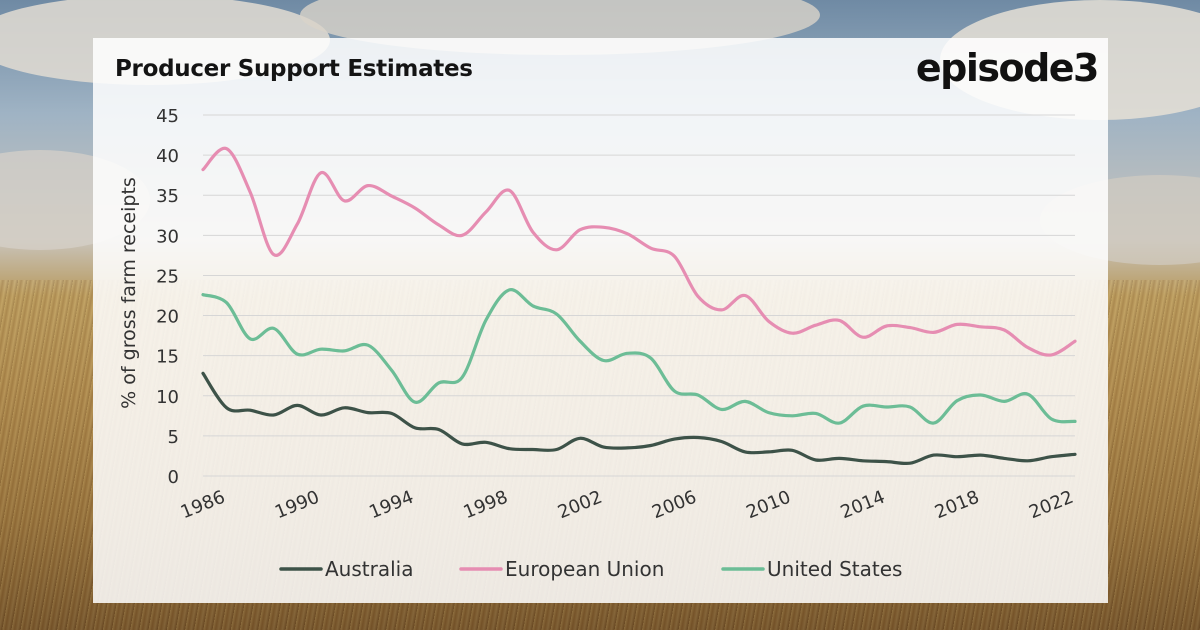 Image resolution: width=1200 pixels, height=630 pixels. I want to click on y-tick-label: 40, so click(167, 156).